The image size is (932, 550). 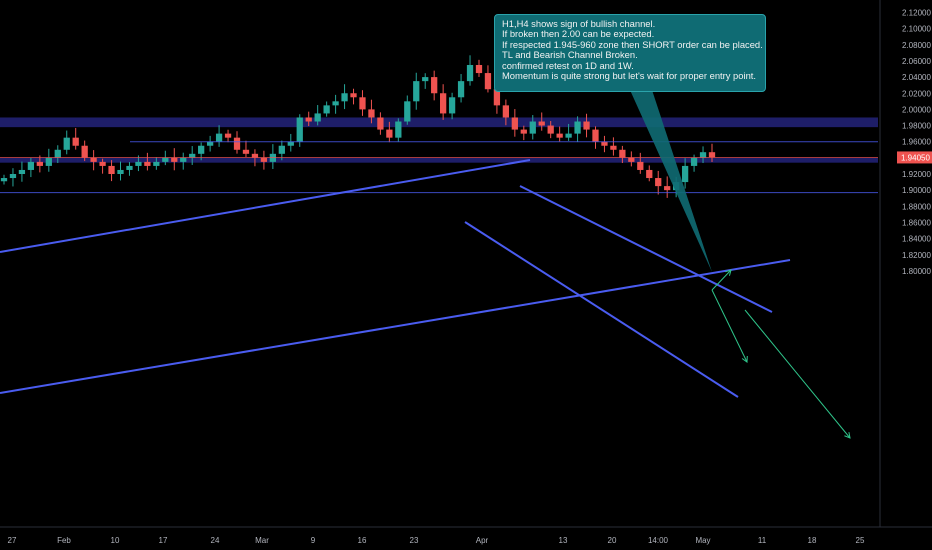 What do you see at coordinates (64, 540) in the screenshot?
I see `x-tick-label: Feb` at bounding box center [64, 540].